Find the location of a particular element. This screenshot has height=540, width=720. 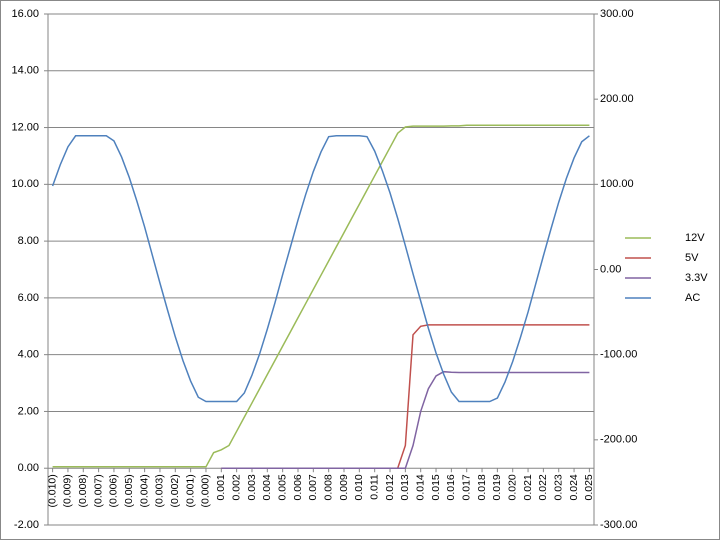

x-tick-label: 0.022 is located at coordinates (543, 487).